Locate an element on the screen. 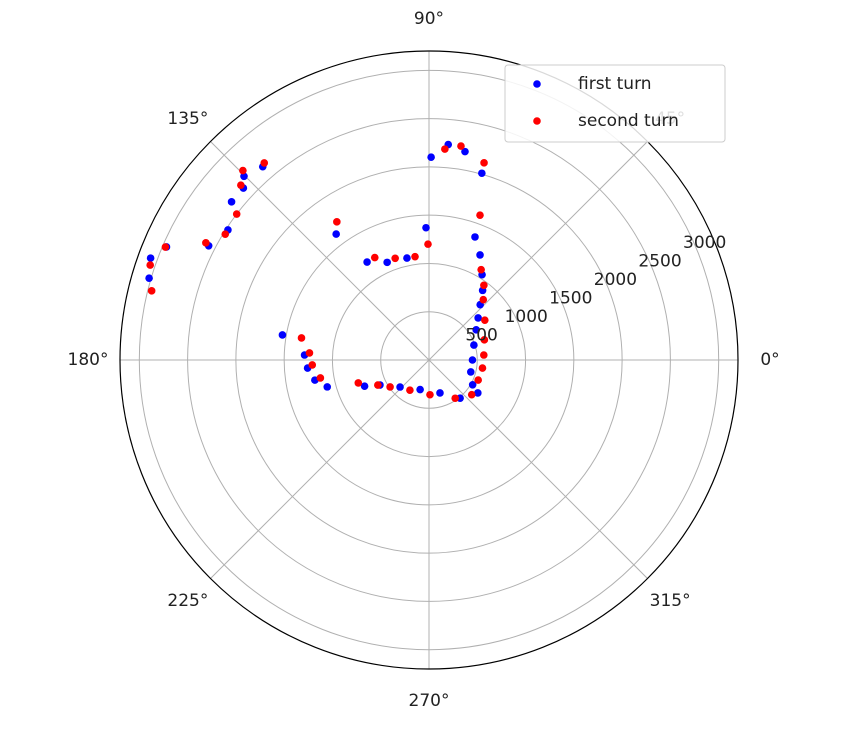  radial-tick-label: 2000 is located at coordinates (615, 280).